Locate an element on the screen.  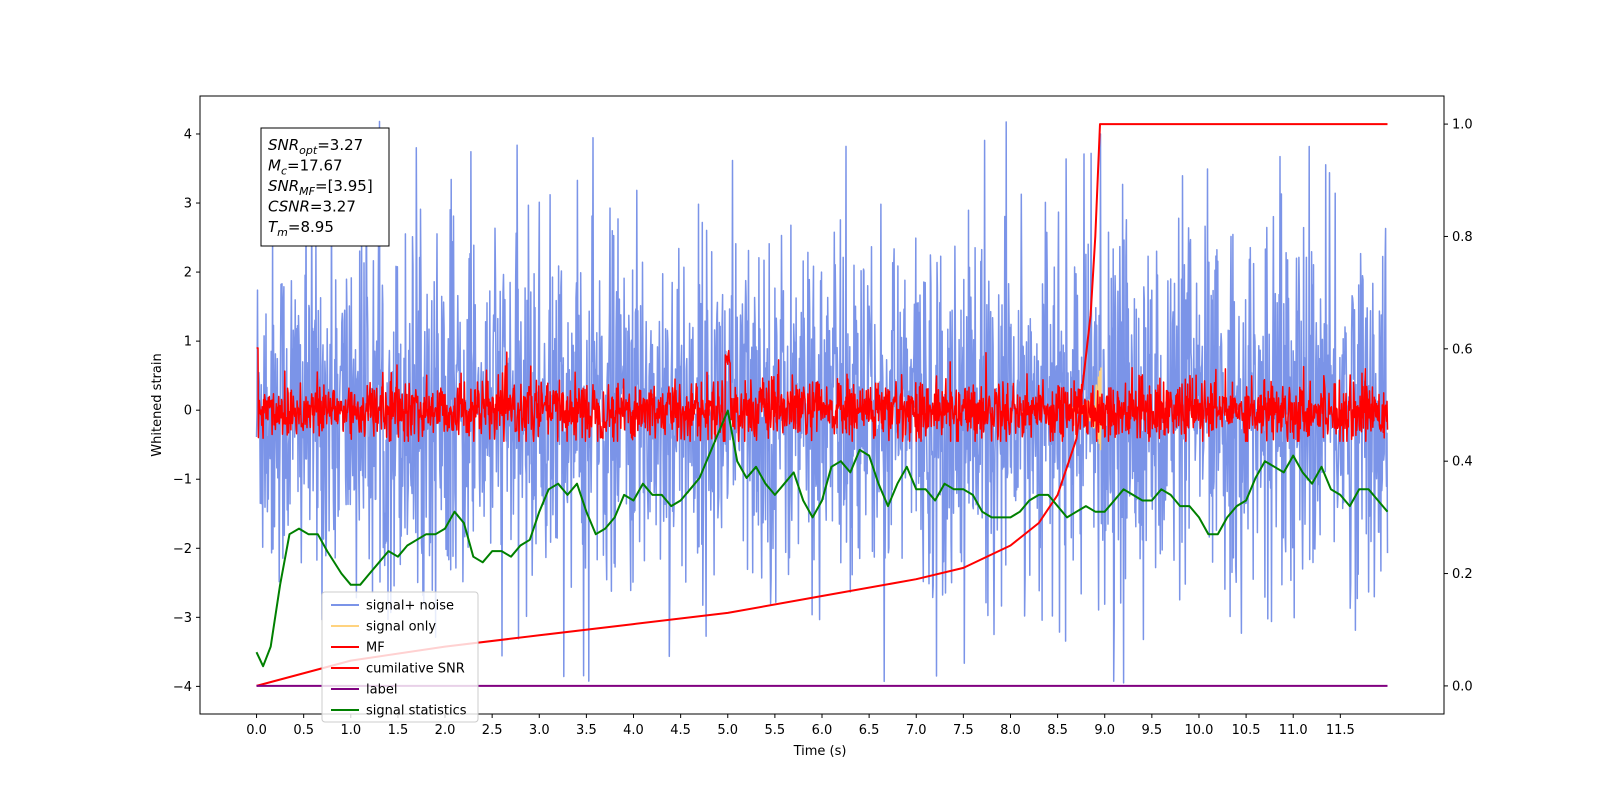
x-tick-label: 9.5 is located at coordinates (1152, 730).